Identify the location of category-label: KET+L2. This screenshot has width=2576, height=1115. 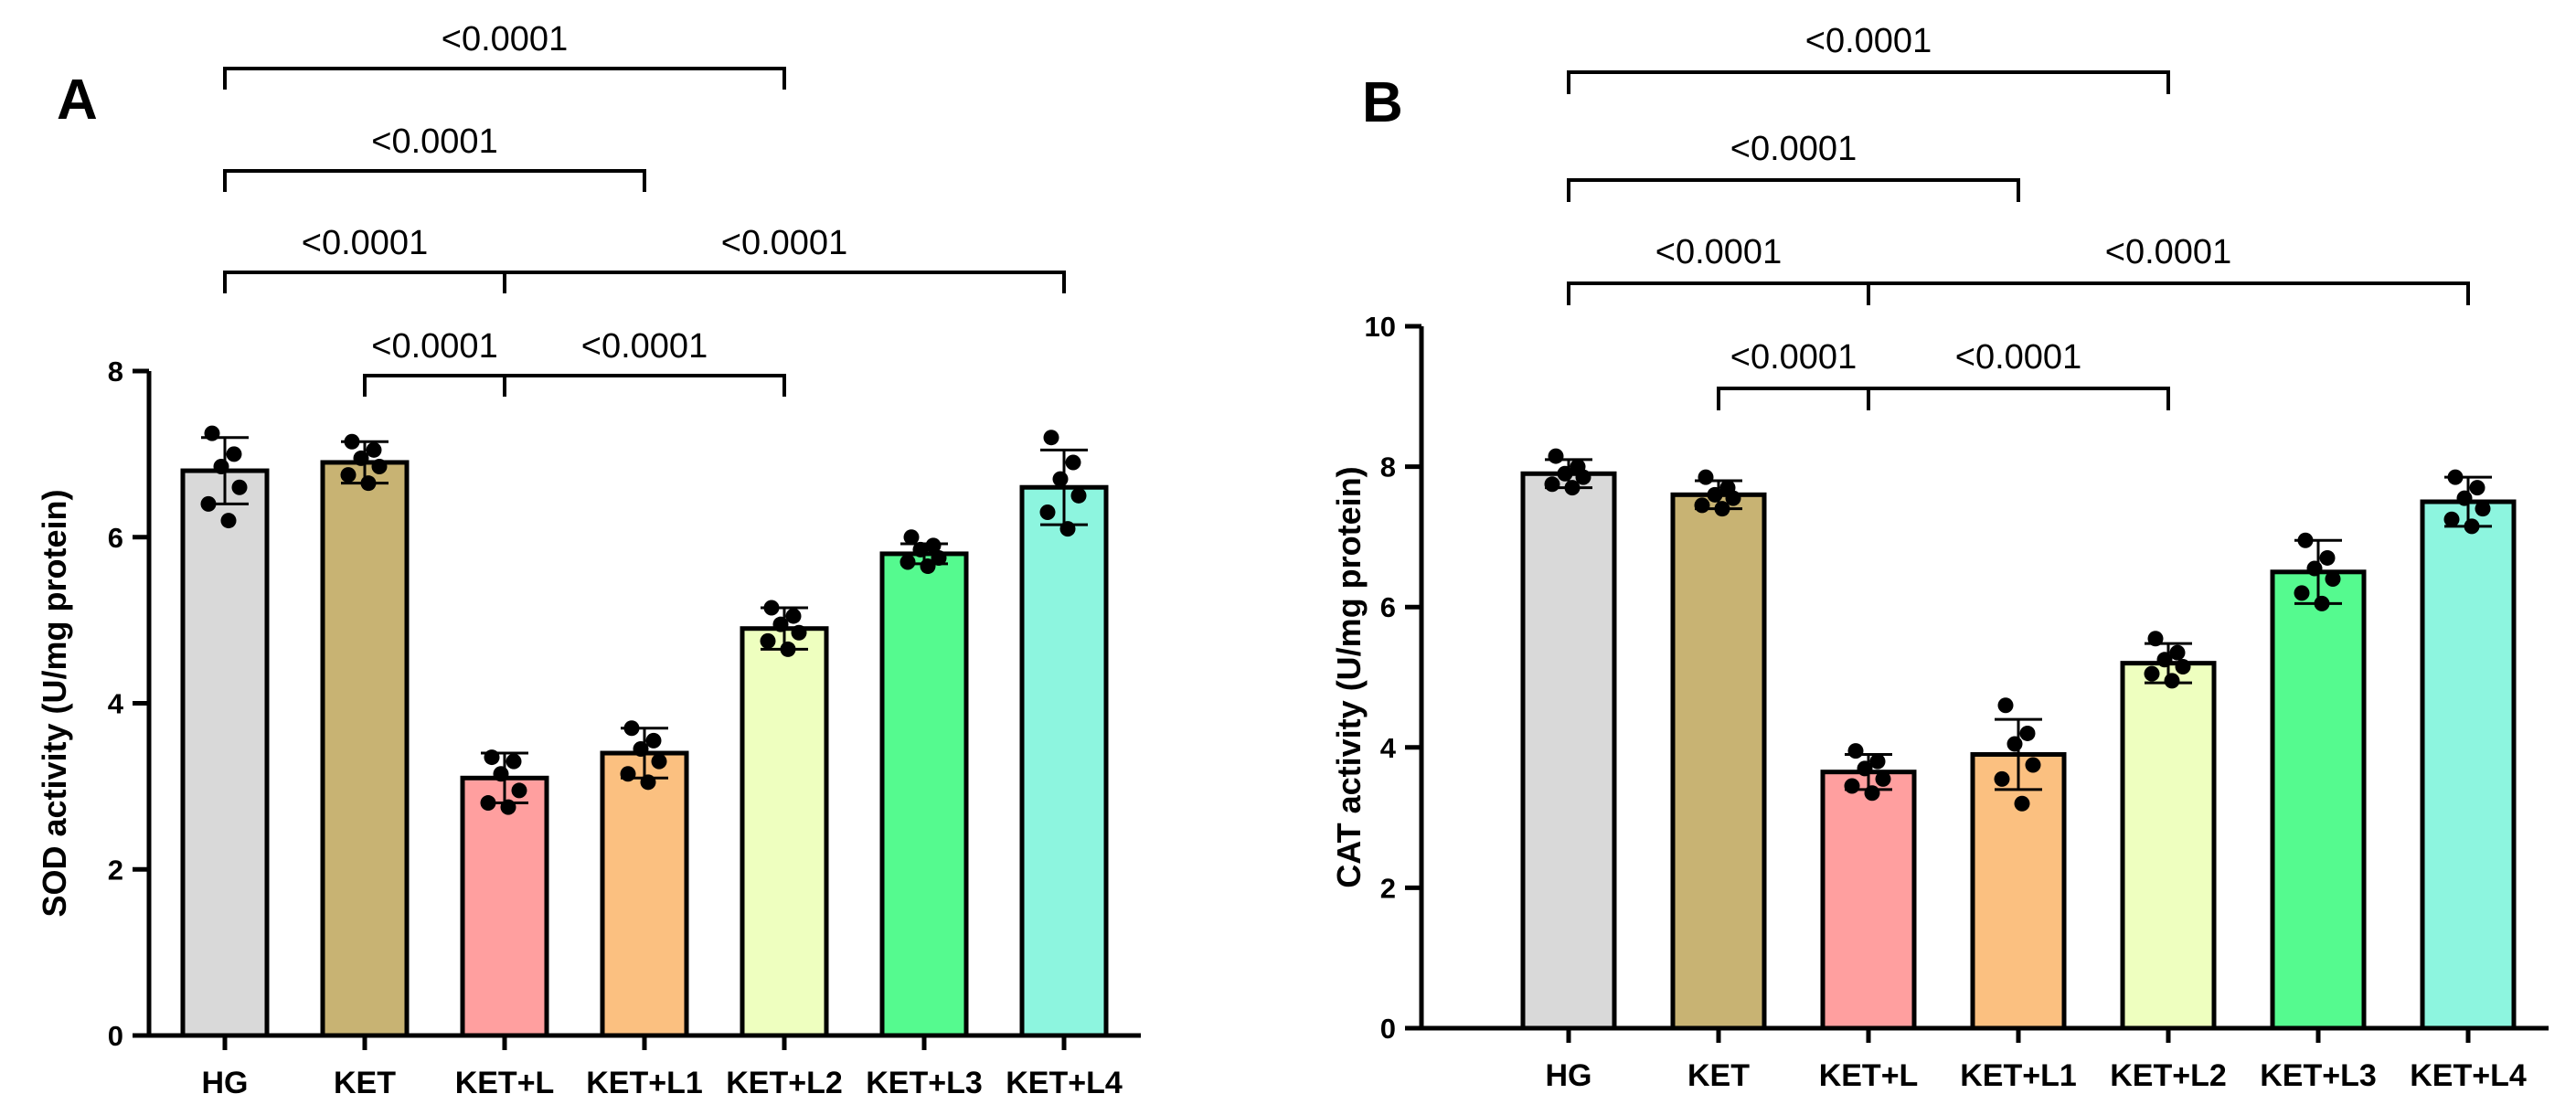
(784, 1083).